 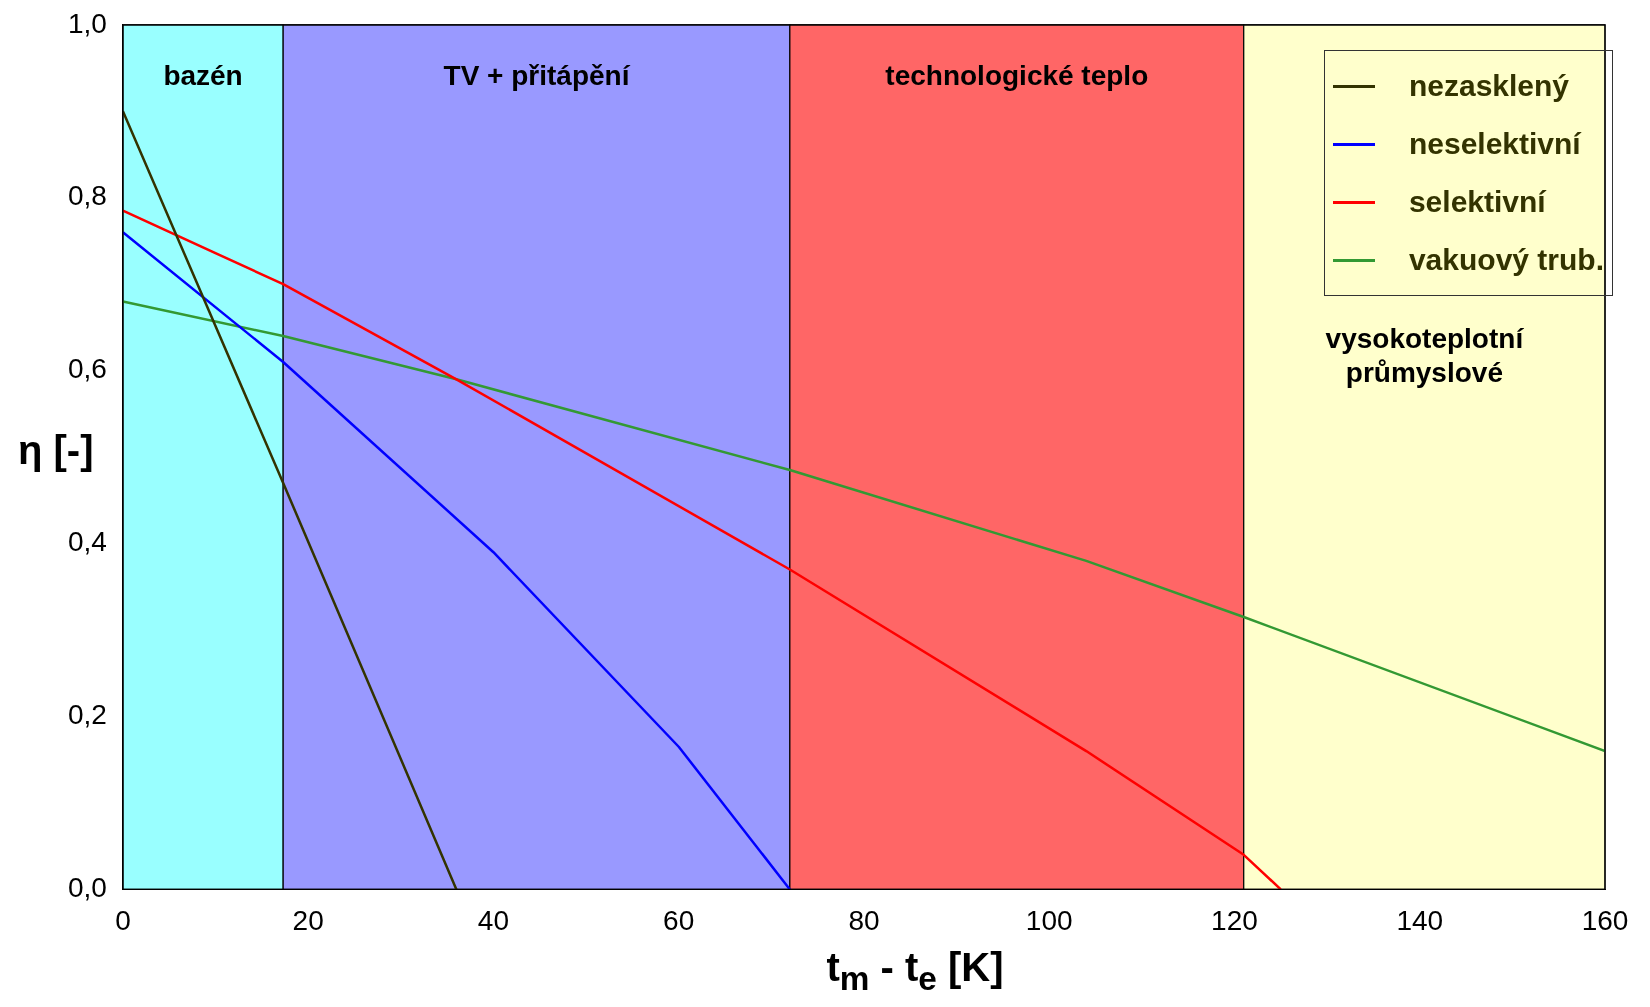 What do you see at coordinates (1049, 920) in the screenshot?
I see `x-tick-label: 100` at bounding box center [1049, 920].